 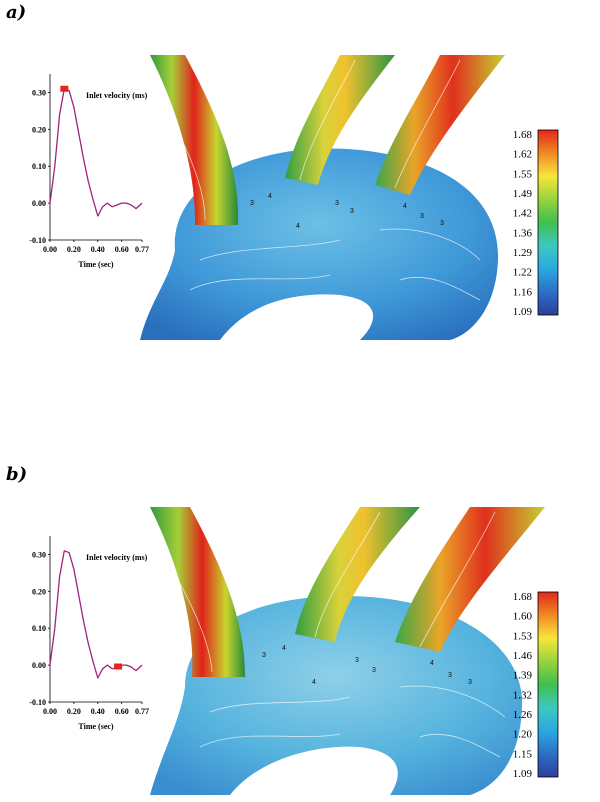 What do you see at coordinates (522, 214) in the screenshot?
I see `colorbar-tick-label: 1.42` at bounding box center [522, 214].